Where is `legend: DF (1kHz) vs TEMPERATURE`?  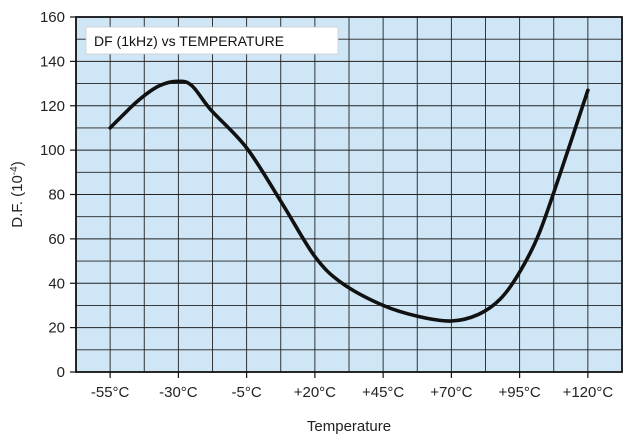 legend: DF (1kHz) vs TEMPERATURE is located at coordinates (212, 40).